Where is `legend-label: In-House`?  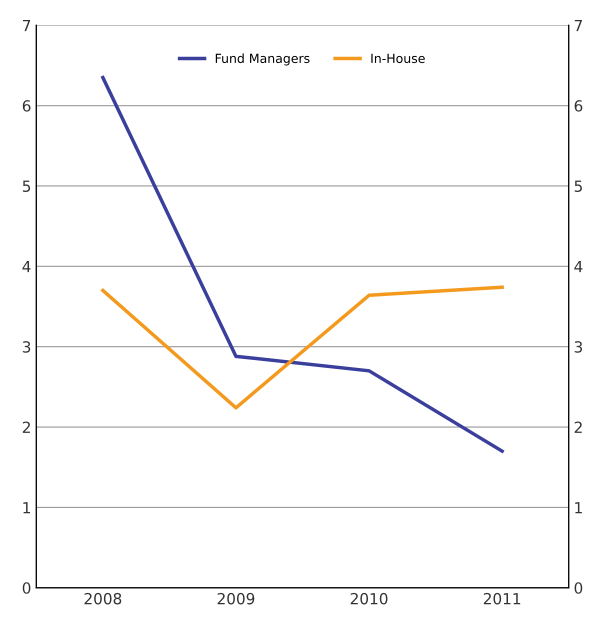
legend-label: In-House is located at coordinates (398, 59).